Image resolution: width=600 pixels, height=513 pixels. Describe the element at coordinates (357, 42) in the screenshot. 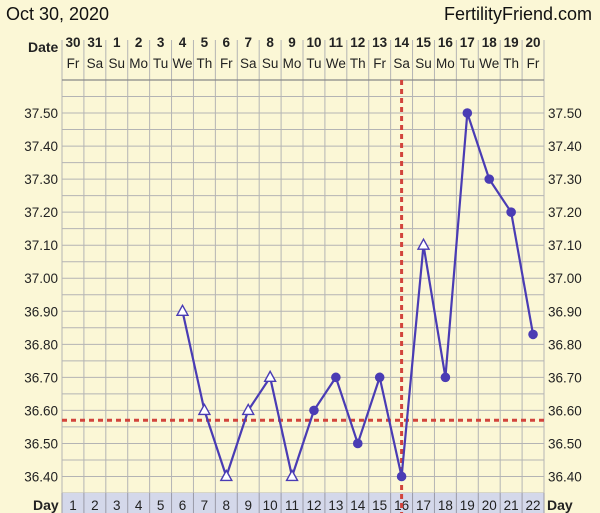

I see `date-label: 12` at that location.